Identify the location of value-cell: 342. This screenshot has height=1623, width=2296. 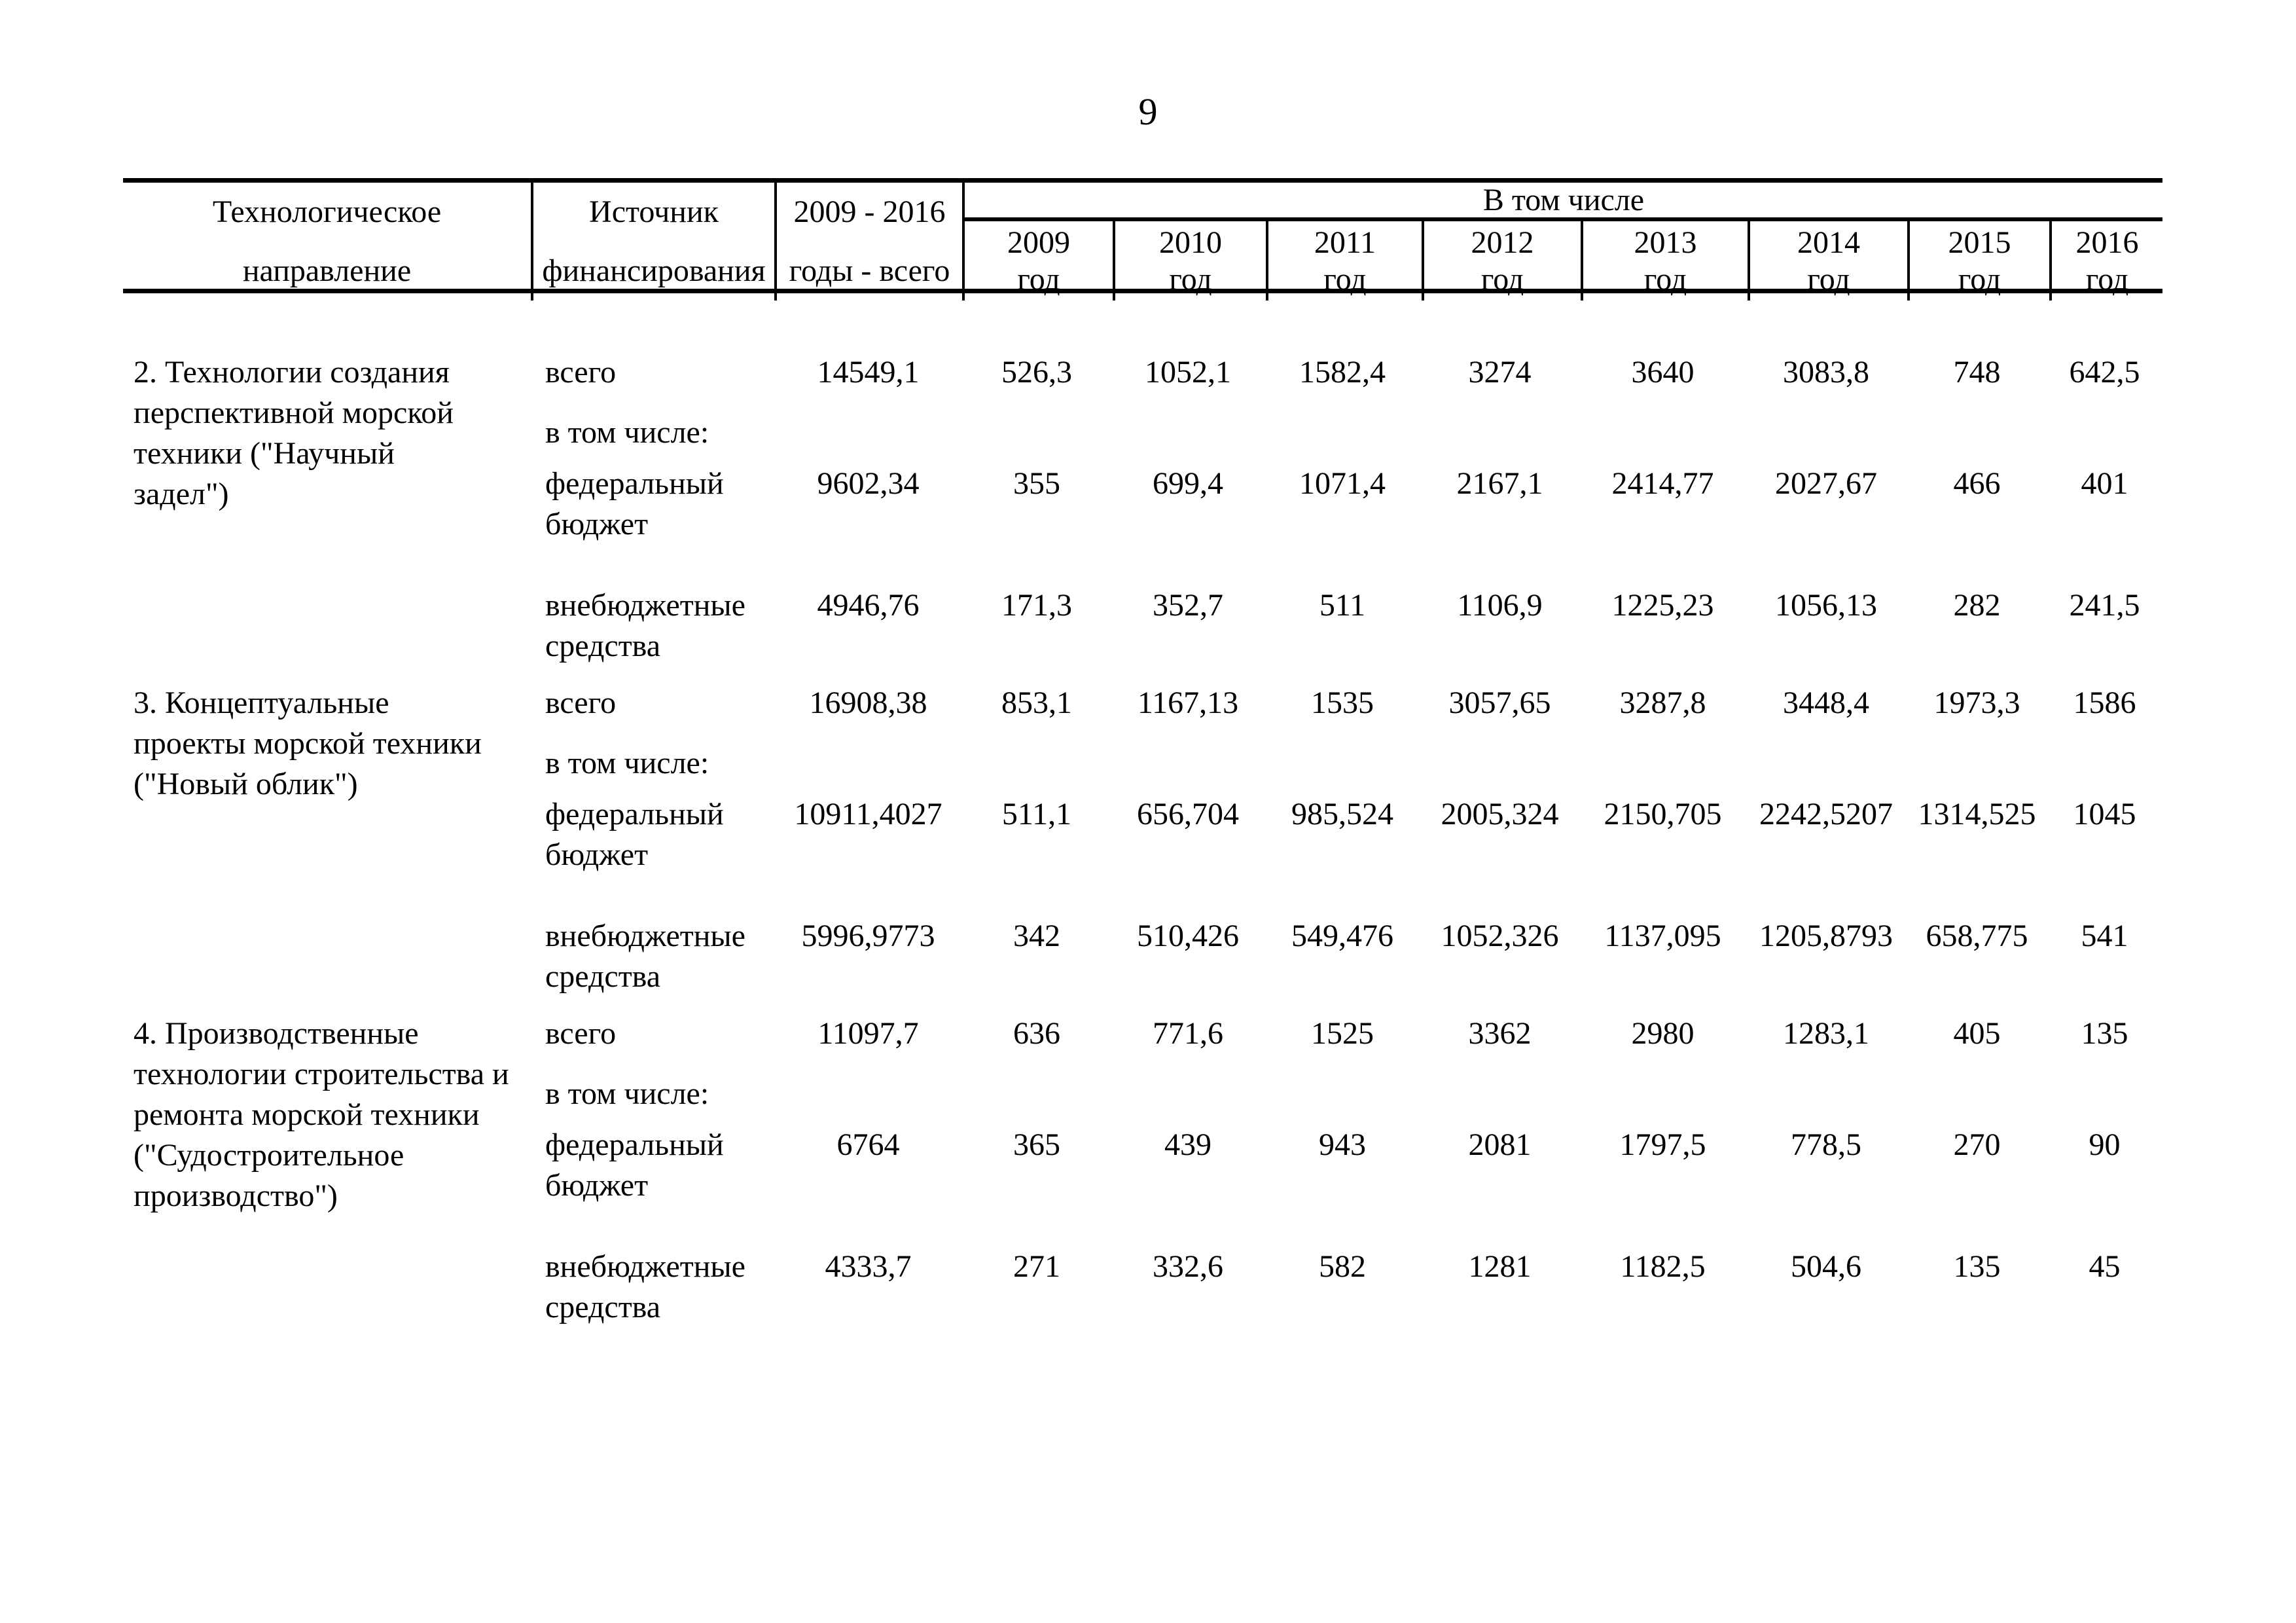
(1036, 936).